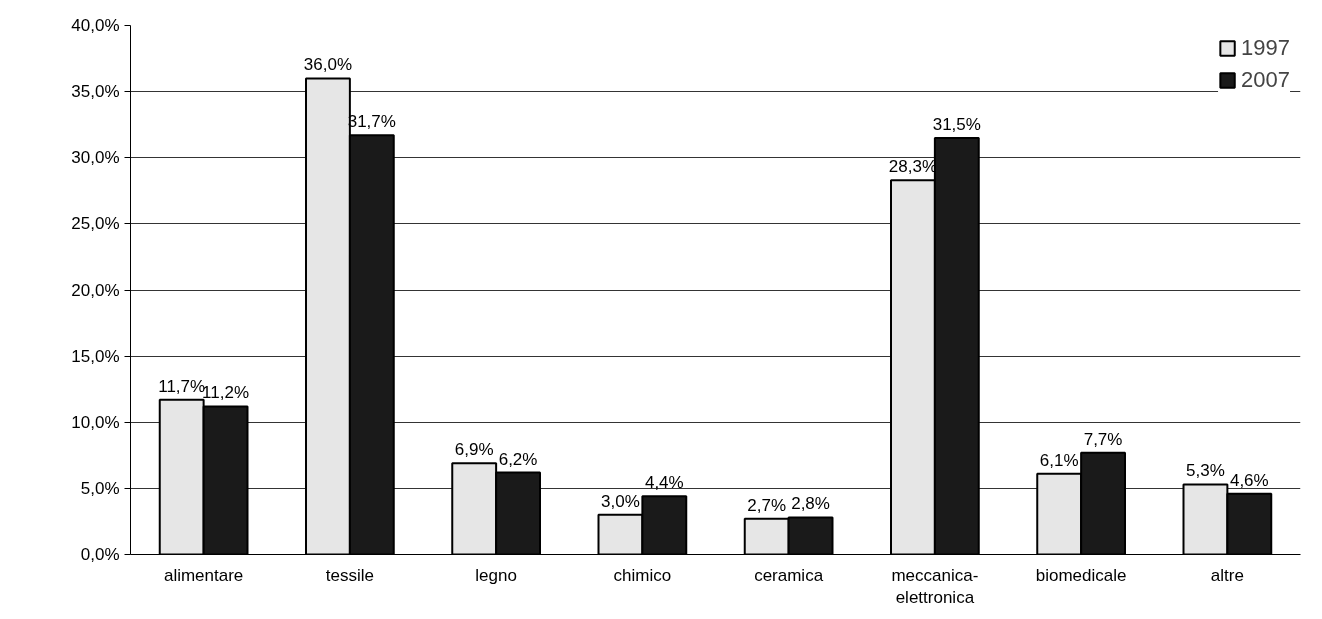  Describe the element at coordinates (100, 488) in the screenshot. I see `y-tick-label: 5,0%` at that location.